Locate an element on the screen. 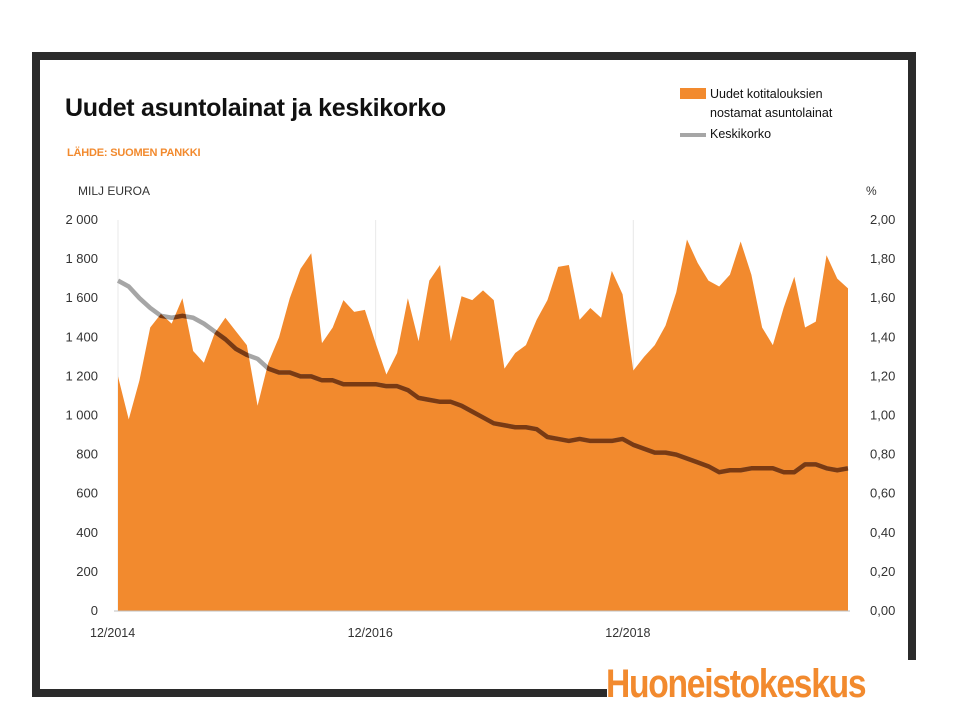 The width and height of the screenshot is (960, 720). y-left-tick-label: 2 000 is located at coordinates (81, 219).